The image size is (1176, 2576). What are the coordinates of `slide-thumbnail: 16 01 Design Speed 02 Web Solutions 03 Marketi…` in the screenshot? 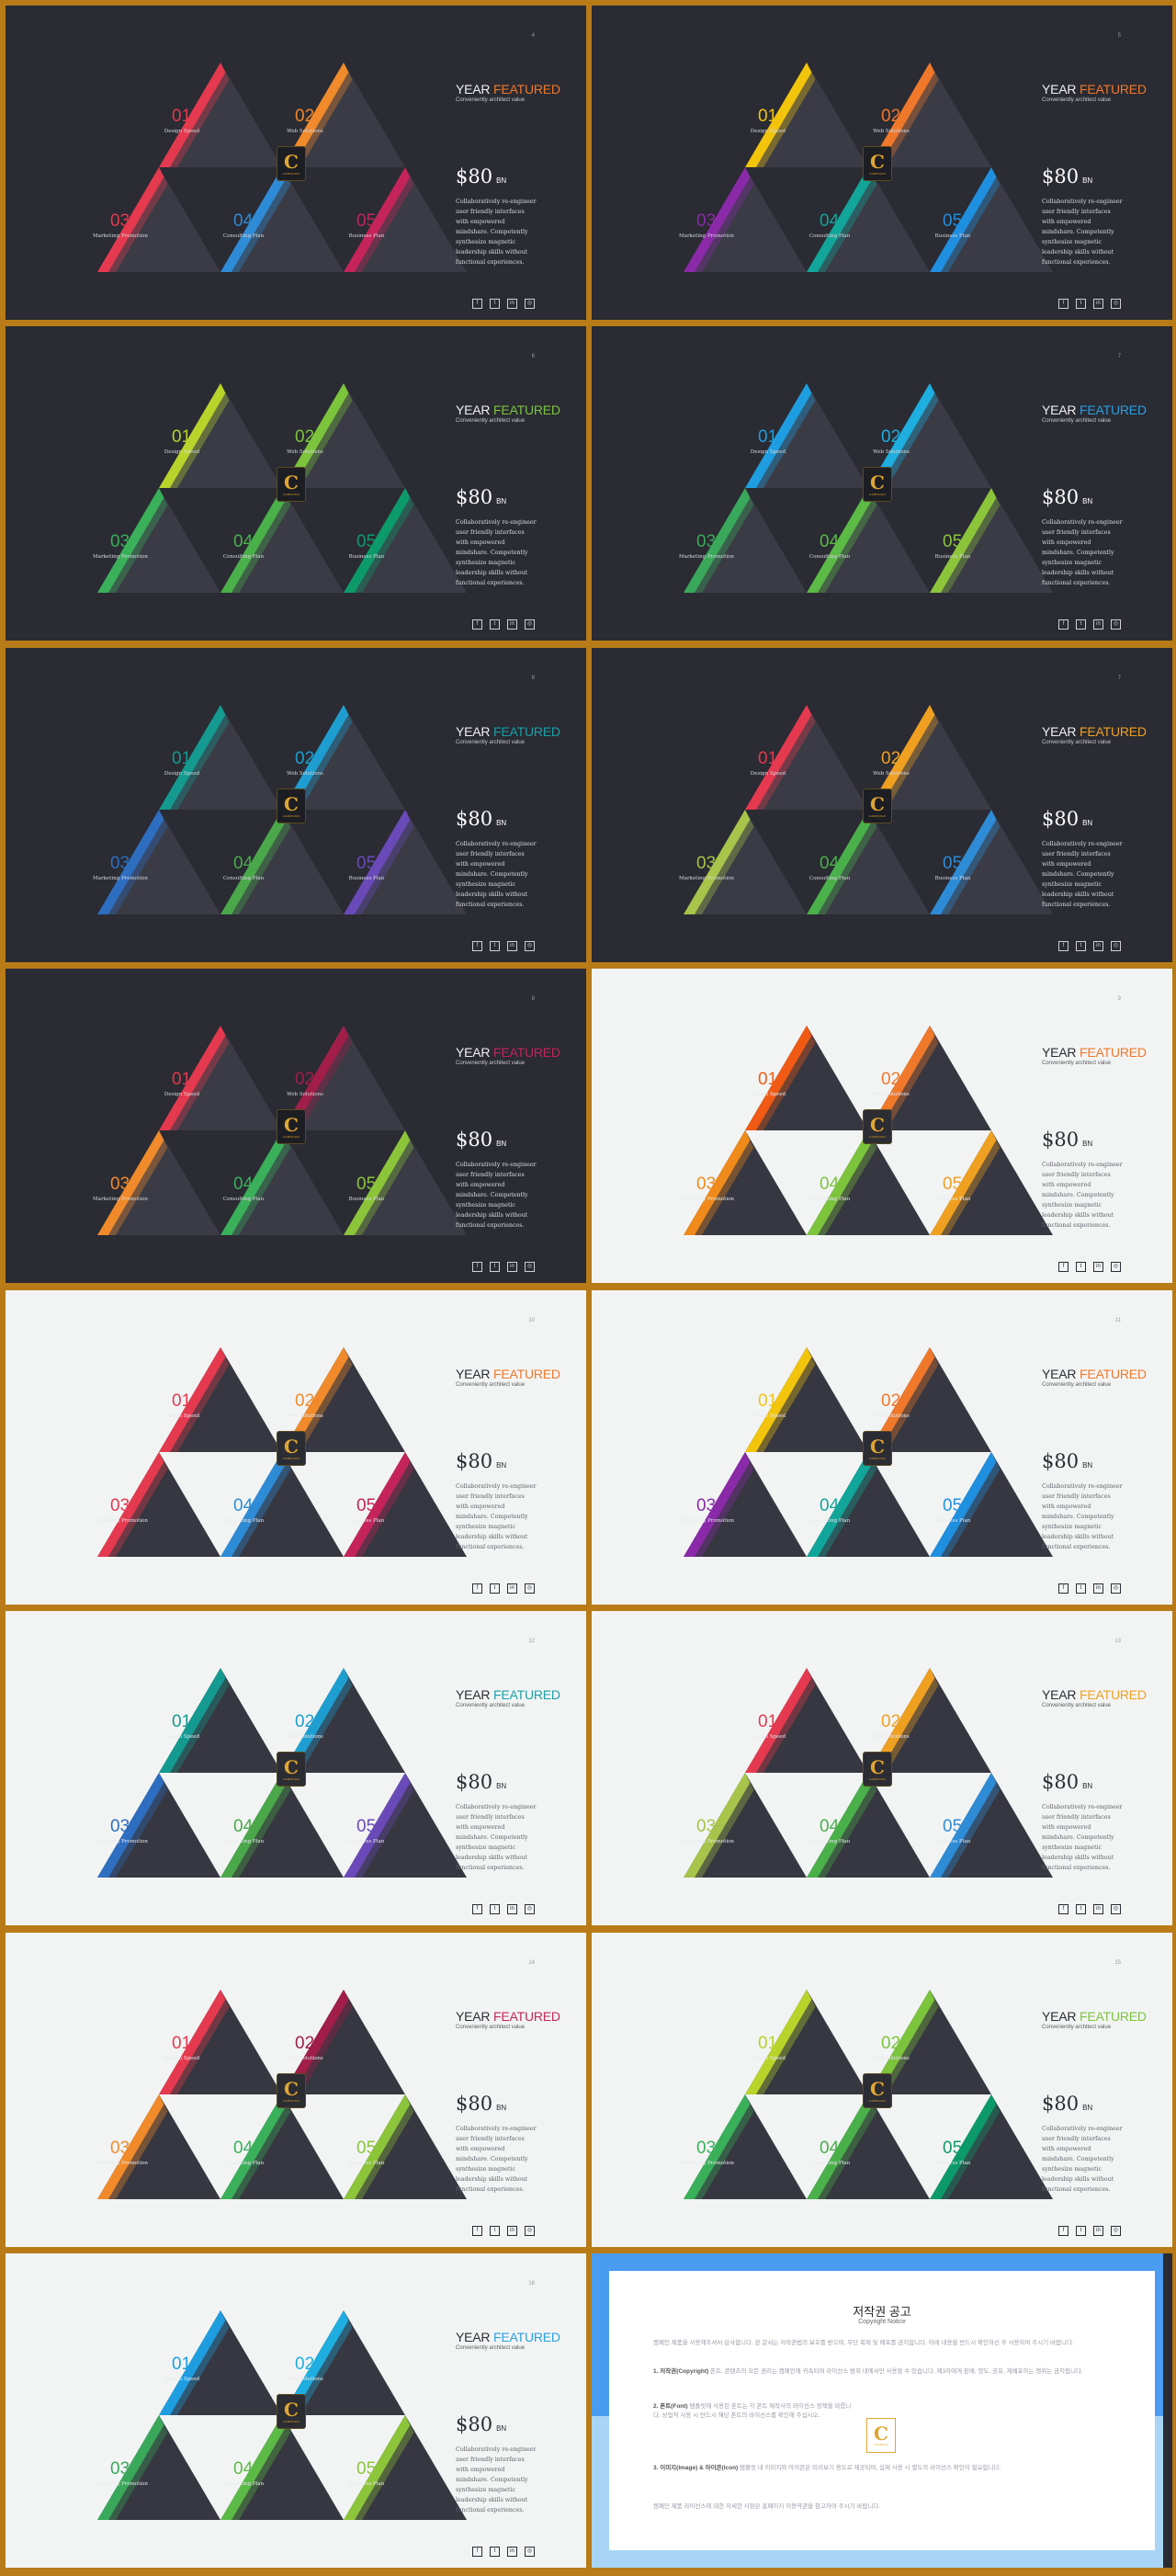 It's located at (296, 2410).